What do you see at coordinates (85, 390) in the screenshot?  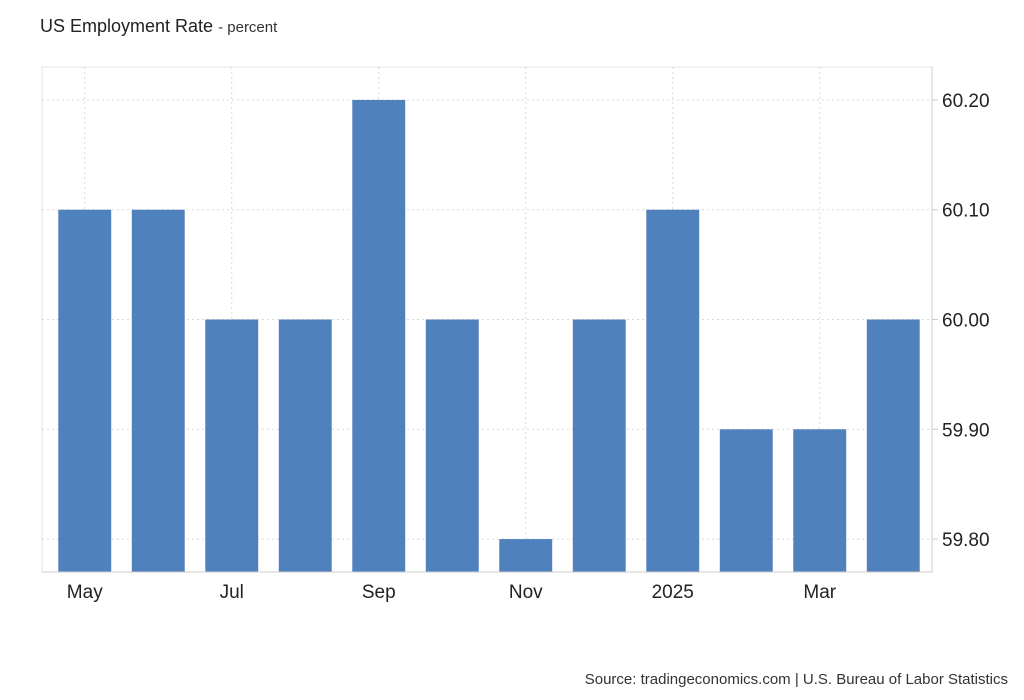 I see `bar-may` at bounding box center [85, 390].